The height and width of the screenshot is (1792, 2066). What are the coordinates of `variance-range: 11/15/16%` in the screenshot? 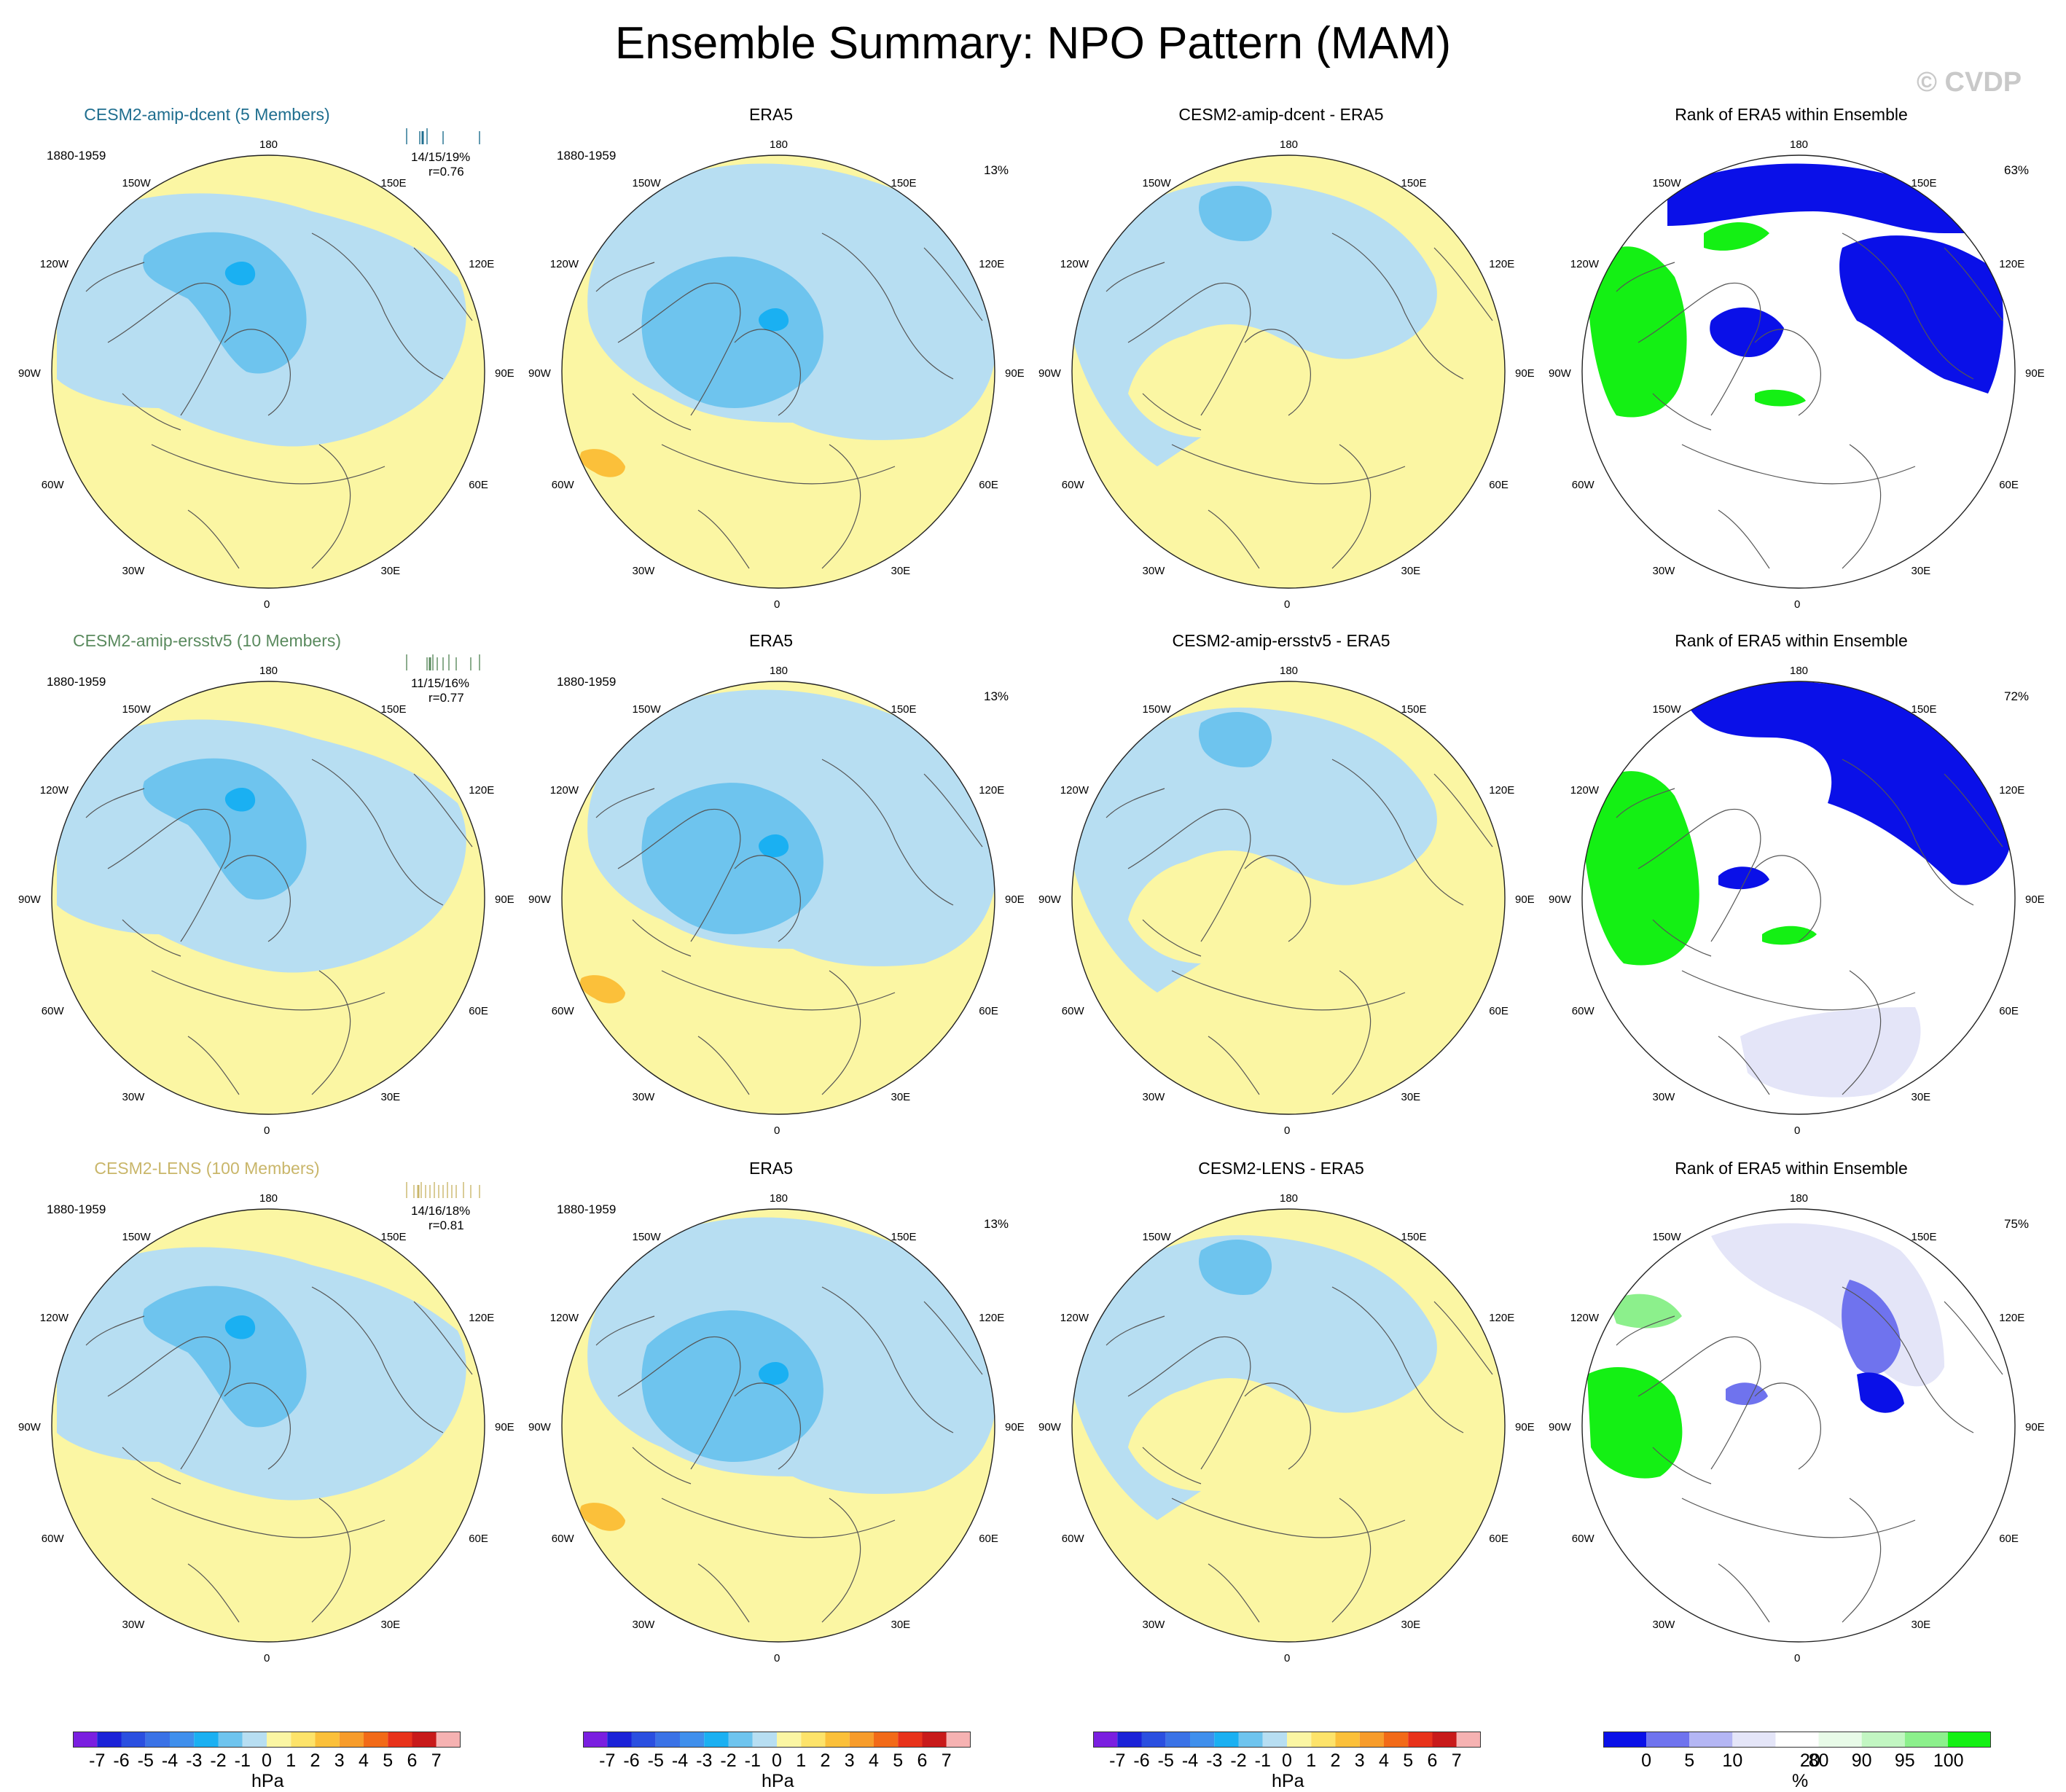 It's located at (440, 683).